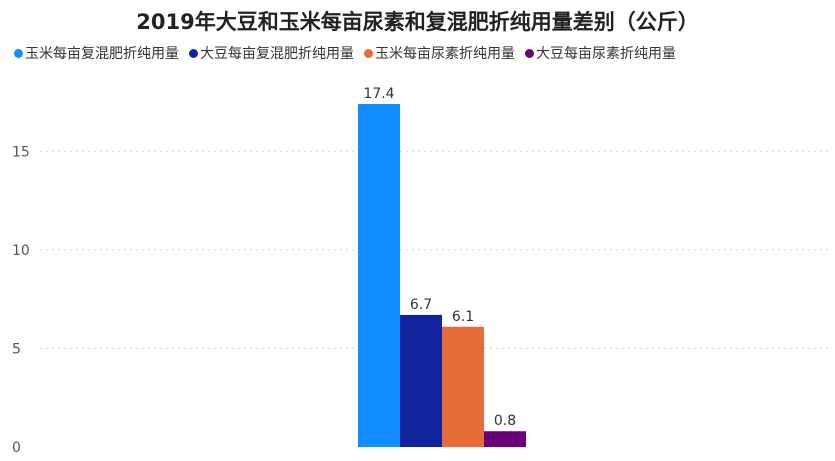  I want to click on data-label: 6.7, so click(421, 305).